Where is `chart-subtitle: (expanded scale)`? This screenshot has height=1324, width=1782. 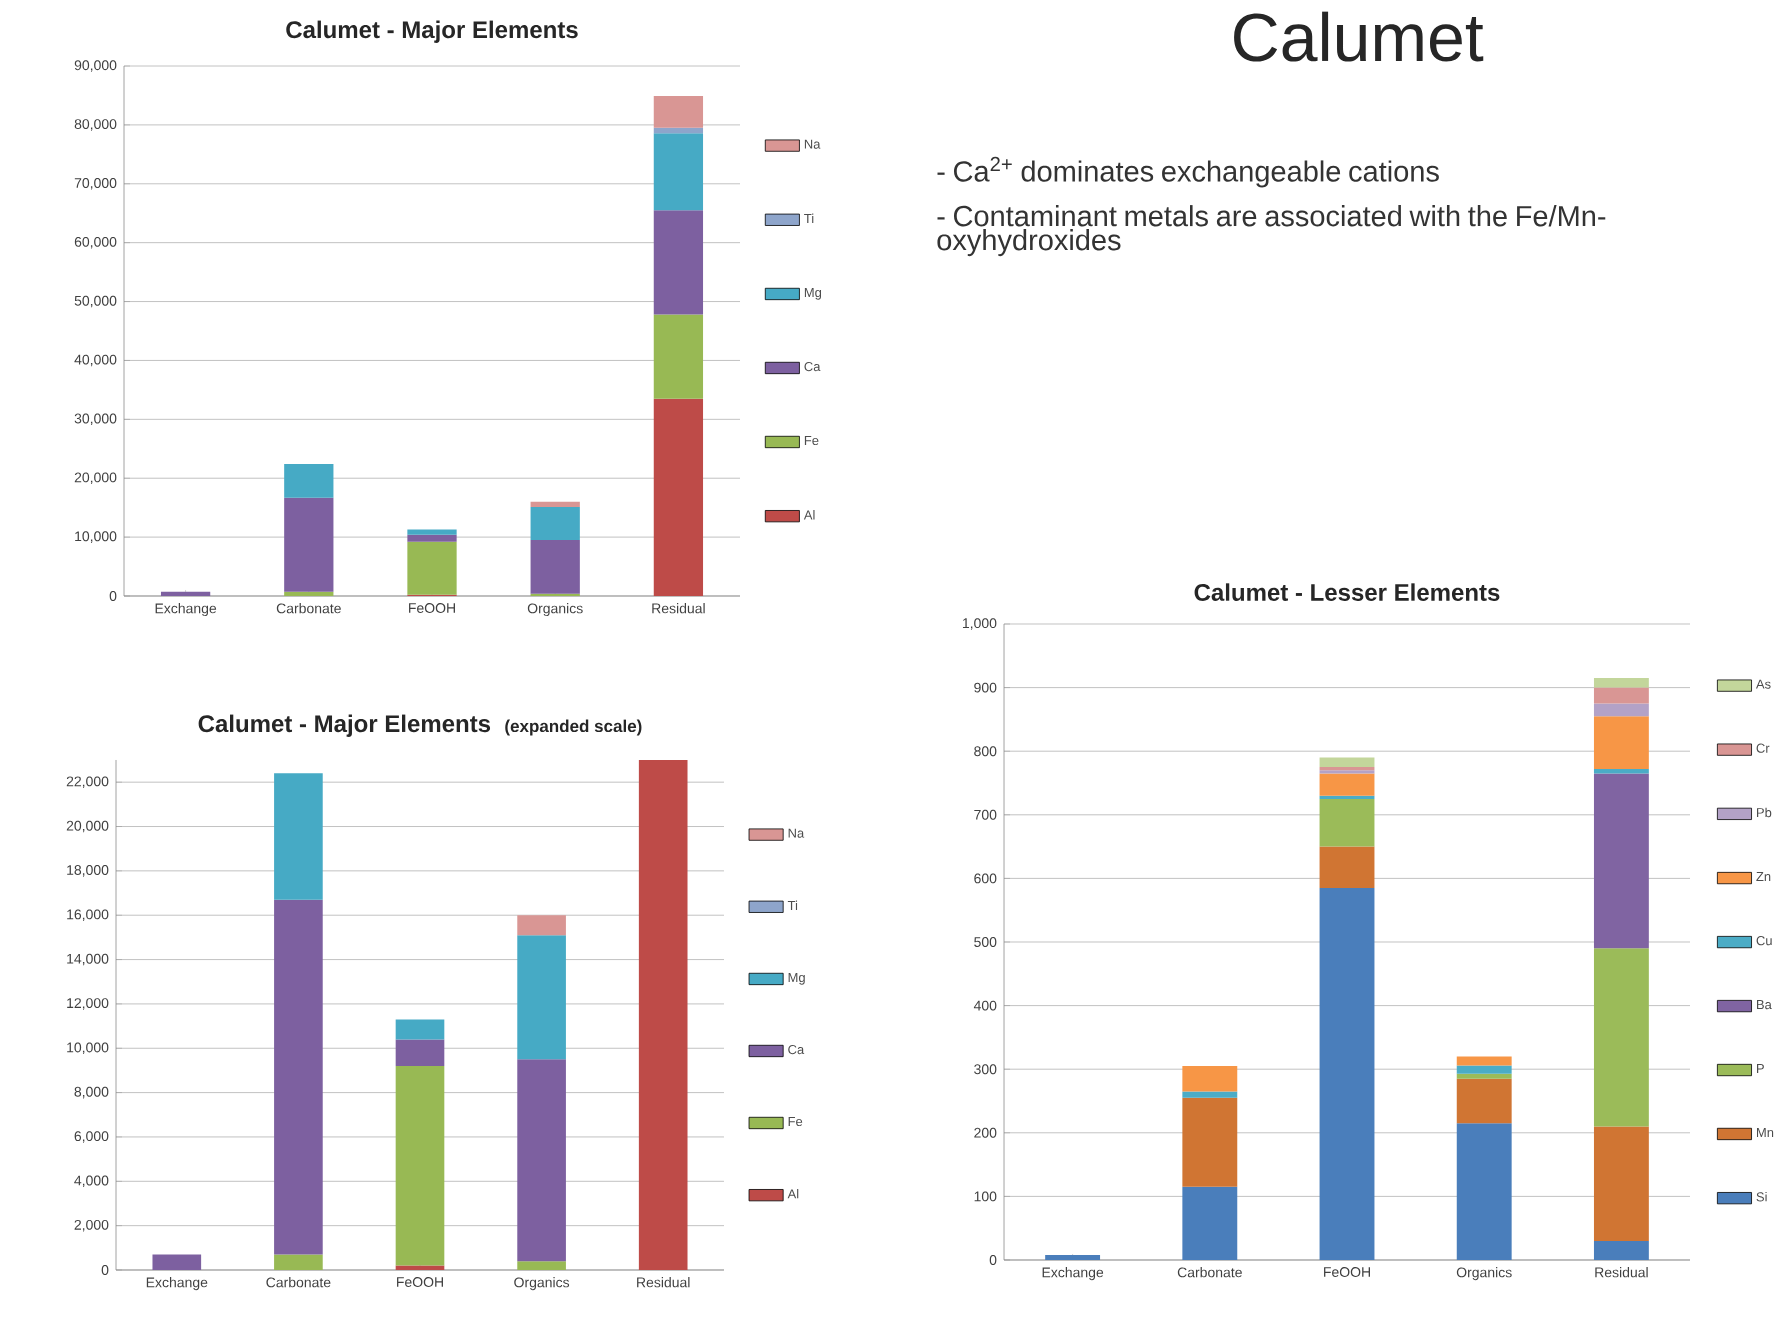
chart-subtitle: (expanded scale) is located at coordinates (573, 727).